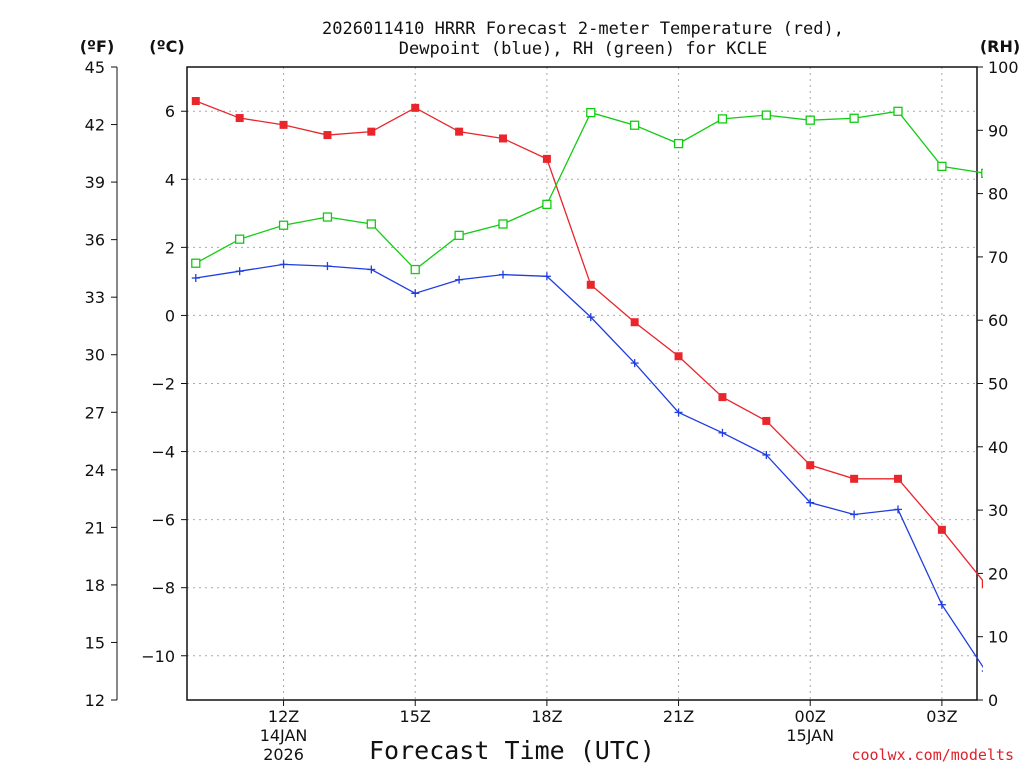 Image resolution: width=1024 pixels, height=768 pixels. I want to click on rh-tick-label: 60, so click(998, 320).